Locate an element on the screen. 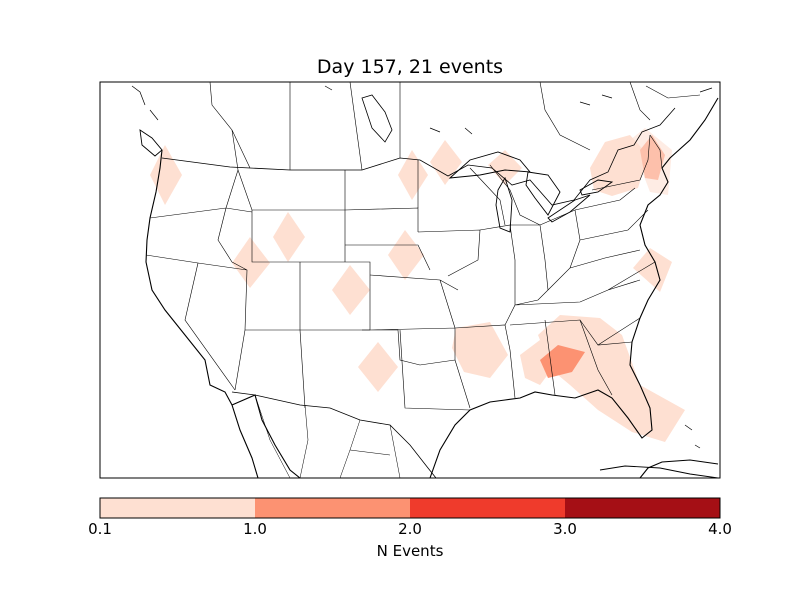  colorbar-label: N Events is located at coordinates (410, 551).